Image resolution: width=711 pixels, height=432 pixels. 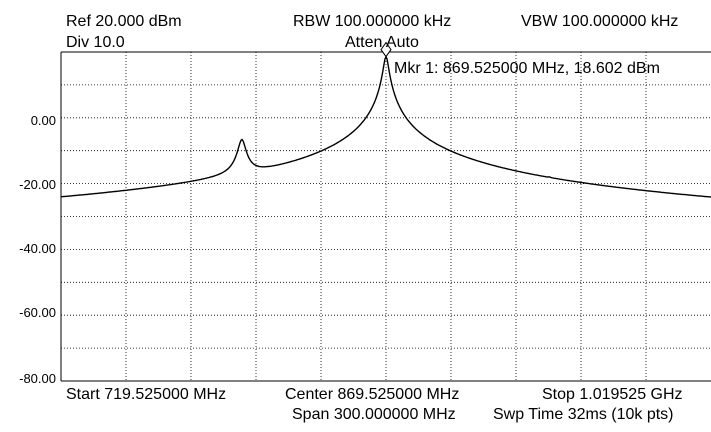 What do you see at coordinates (583, 414) in the screenshot?
I see `sweep-time: Swp Time 32ms (10k pts)` at bounding box center [583, 414].